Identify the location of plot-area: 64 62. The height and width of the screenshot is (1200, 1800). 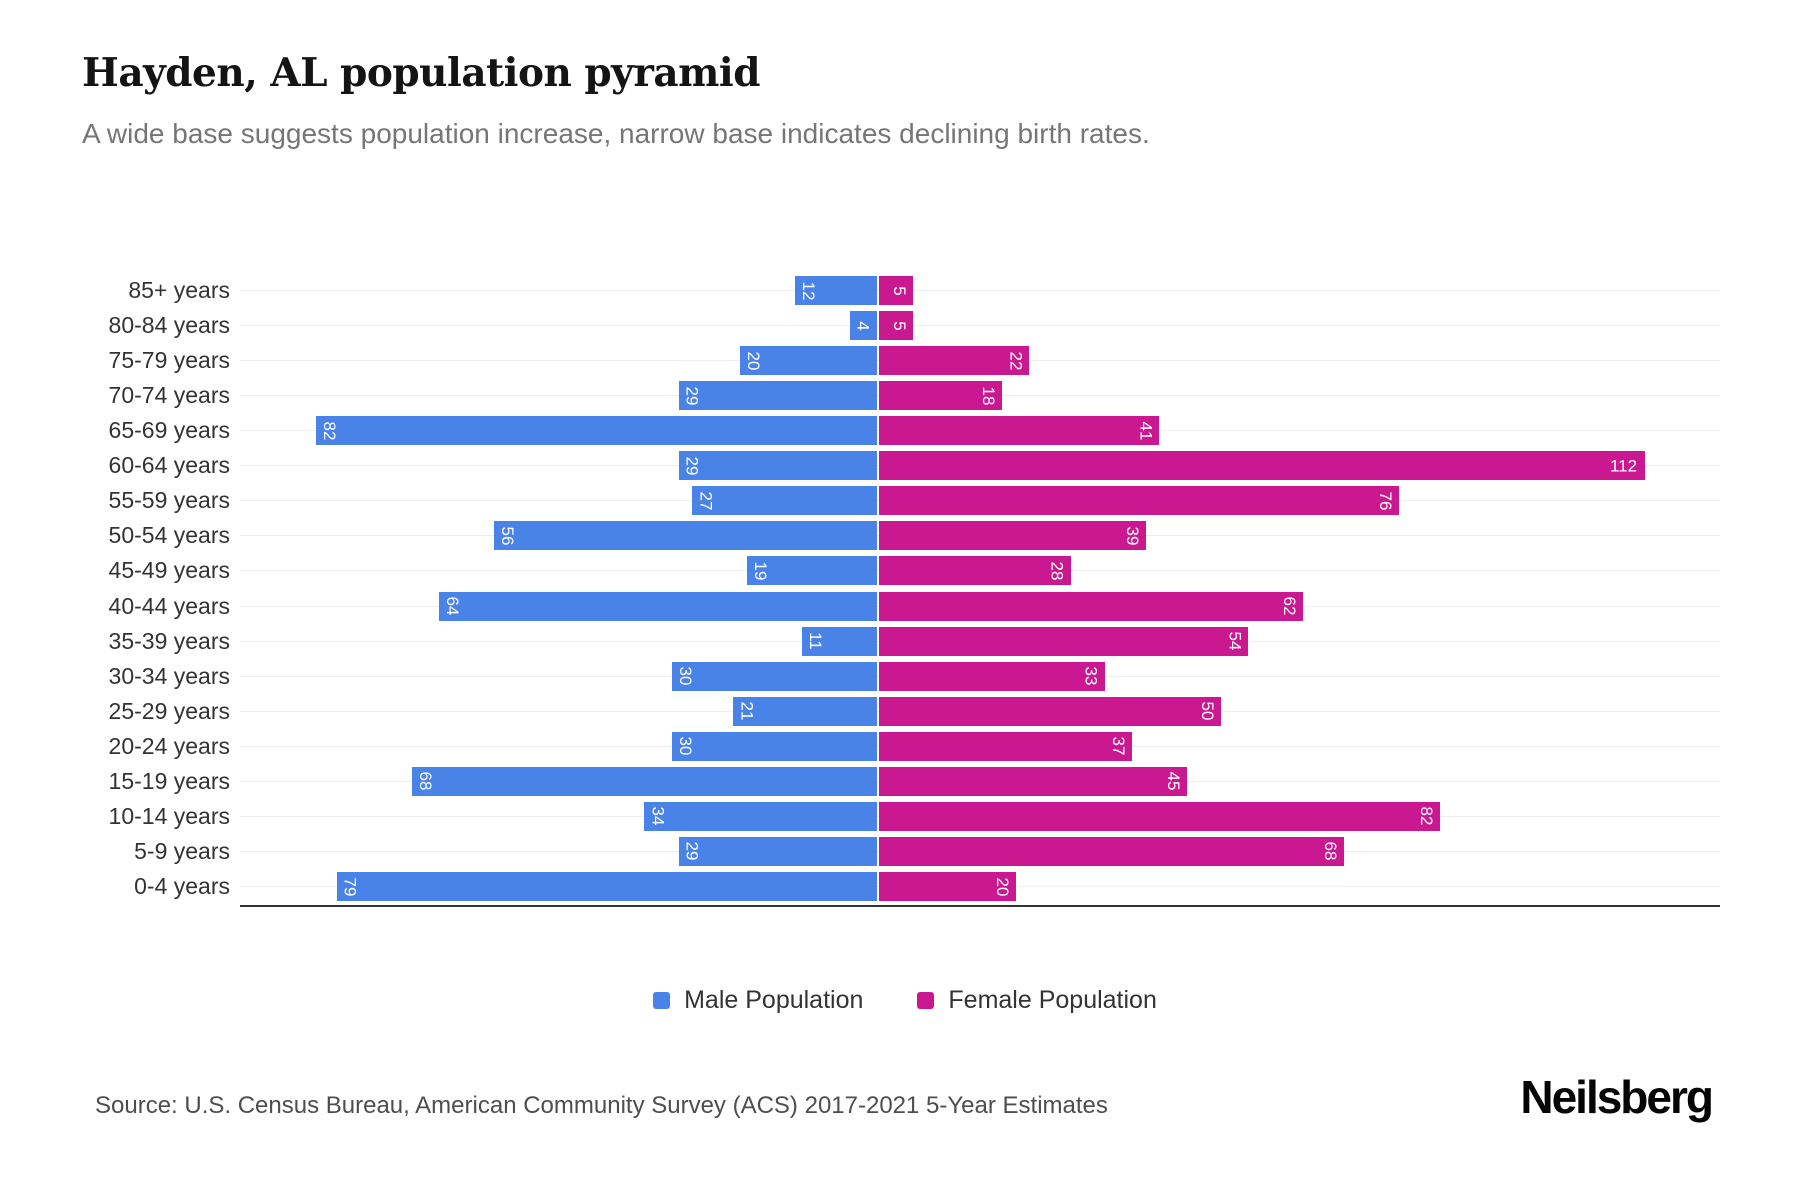
(980, 606).